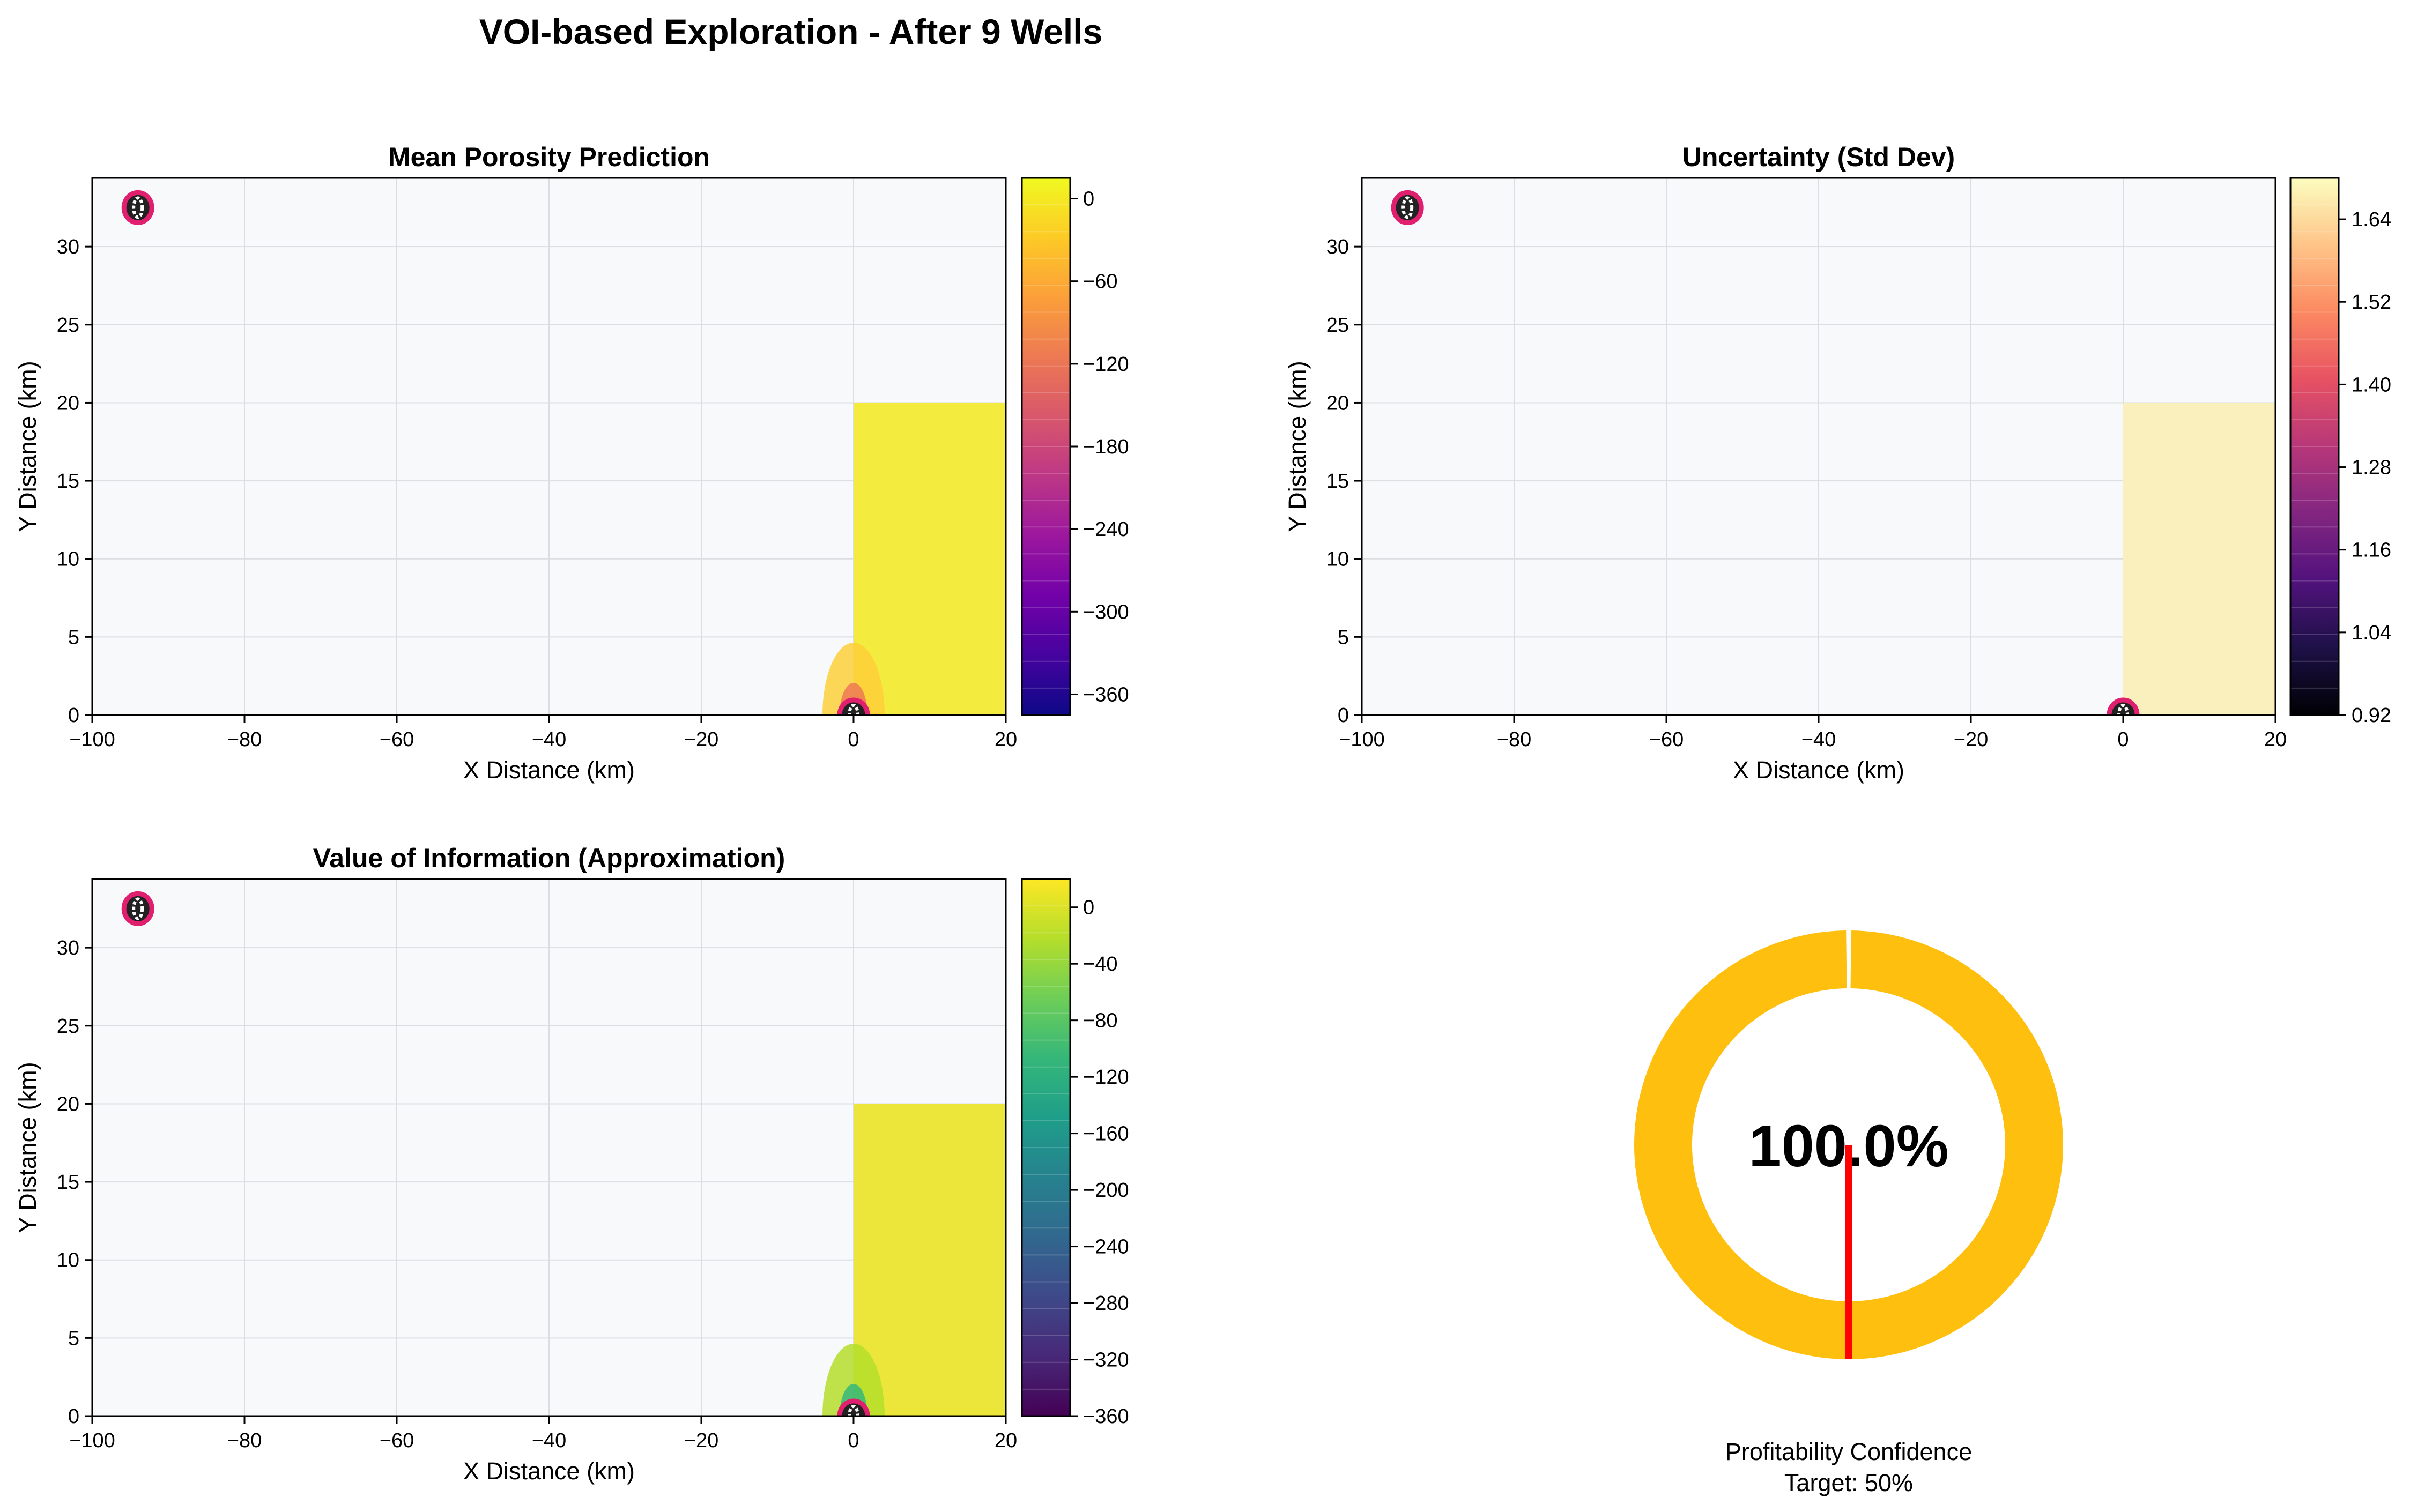 Image resolution: width=2410 pixels, height=1512 pixels. What do you see at coordinates (1106, 1134) in the screenshot?
I see `colorbar-tick-label: −160` at bounding box center [1106, 1134].